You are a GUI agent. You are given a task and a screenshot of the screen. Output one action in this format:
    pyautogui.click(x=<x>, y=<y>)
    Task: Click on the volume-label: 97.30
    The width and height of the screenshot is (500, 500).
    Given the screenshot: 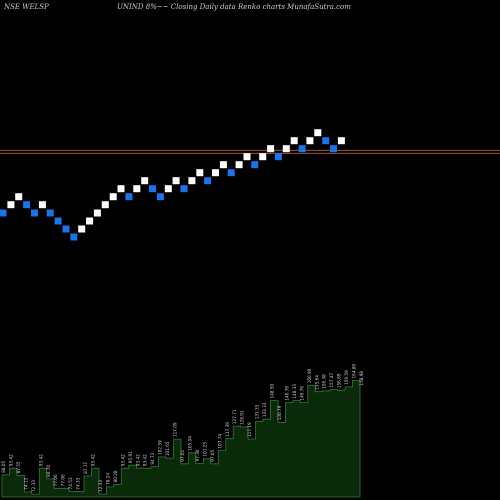 What is the action you would take?
    pyautogui.click(x=197, y=455)
    